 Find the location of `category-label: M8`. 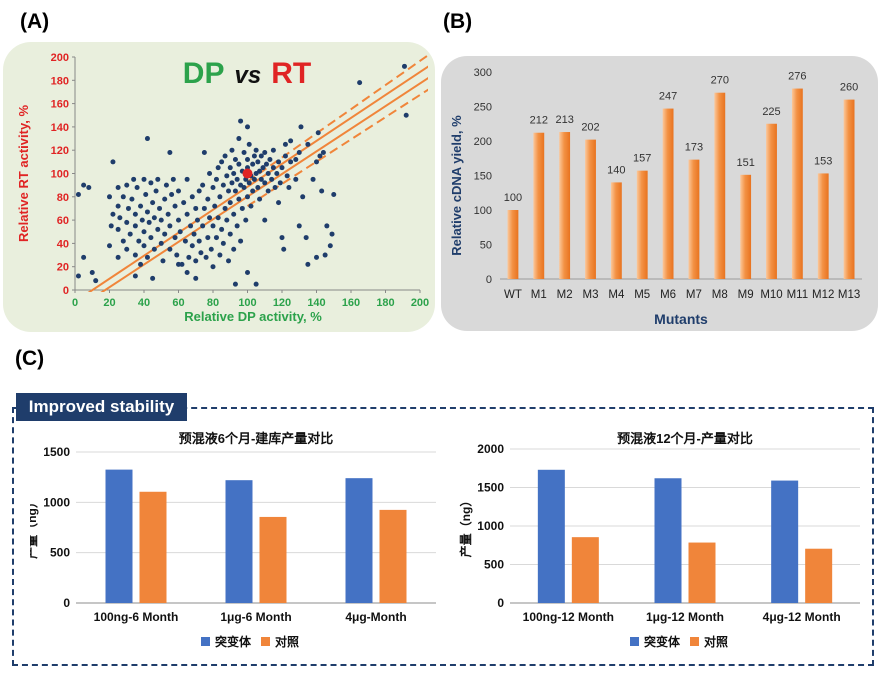

category-label: M8 is located at coordinates (720, 295).